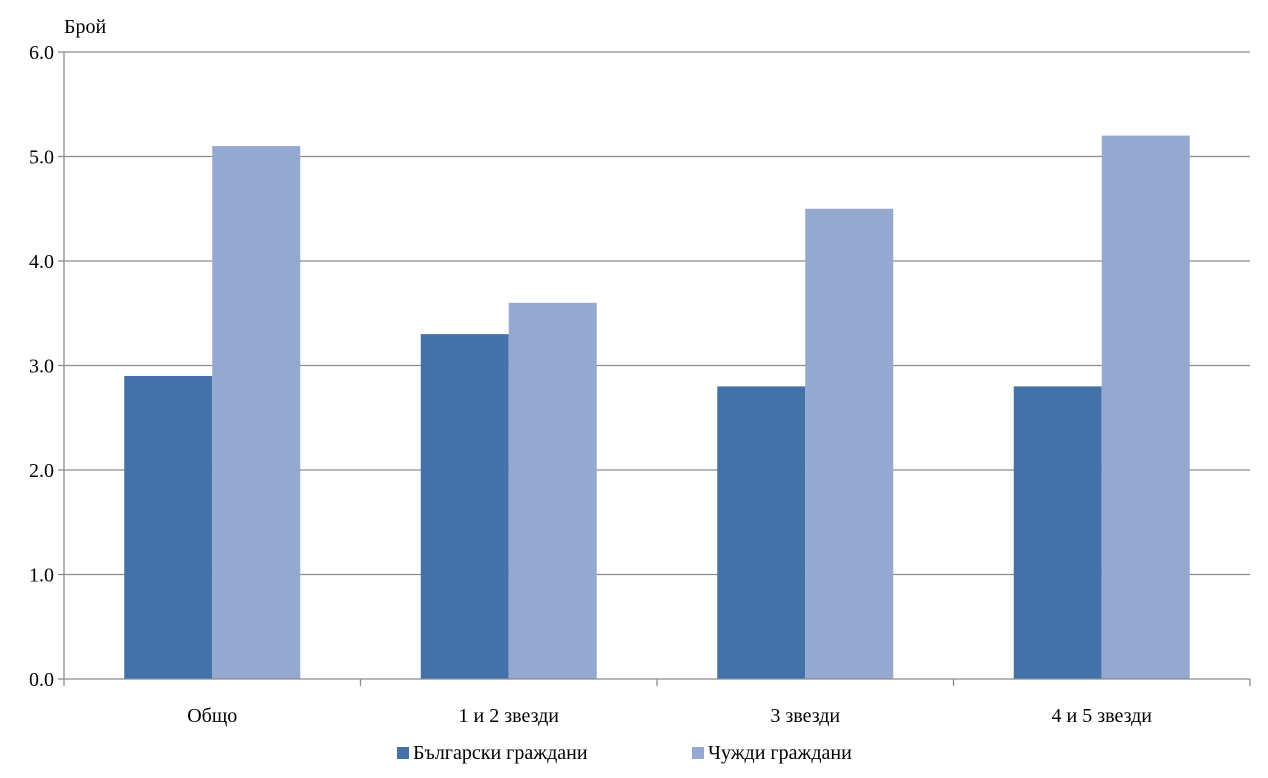  What do you see at coordinates (780, 753) in the screenshot?
I see `legend-label: Чужди граждани` at bounding box center [780, 753].